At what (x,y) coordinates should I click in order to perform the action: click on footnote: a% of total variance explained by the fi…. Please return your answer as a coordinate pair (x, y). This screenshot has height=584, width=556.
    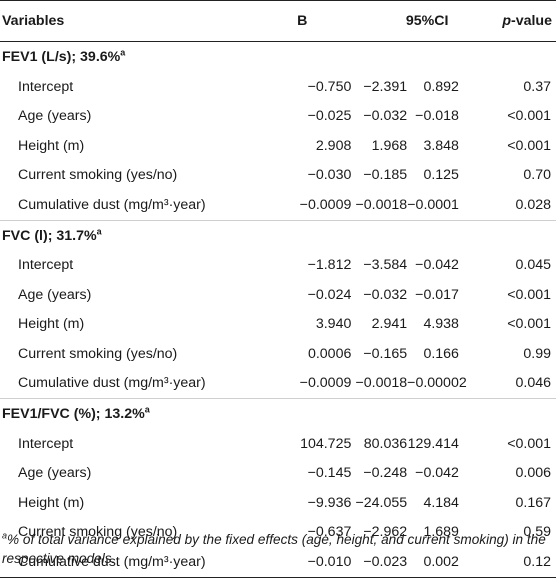
    Looking at the image, I should click on (278, 549).